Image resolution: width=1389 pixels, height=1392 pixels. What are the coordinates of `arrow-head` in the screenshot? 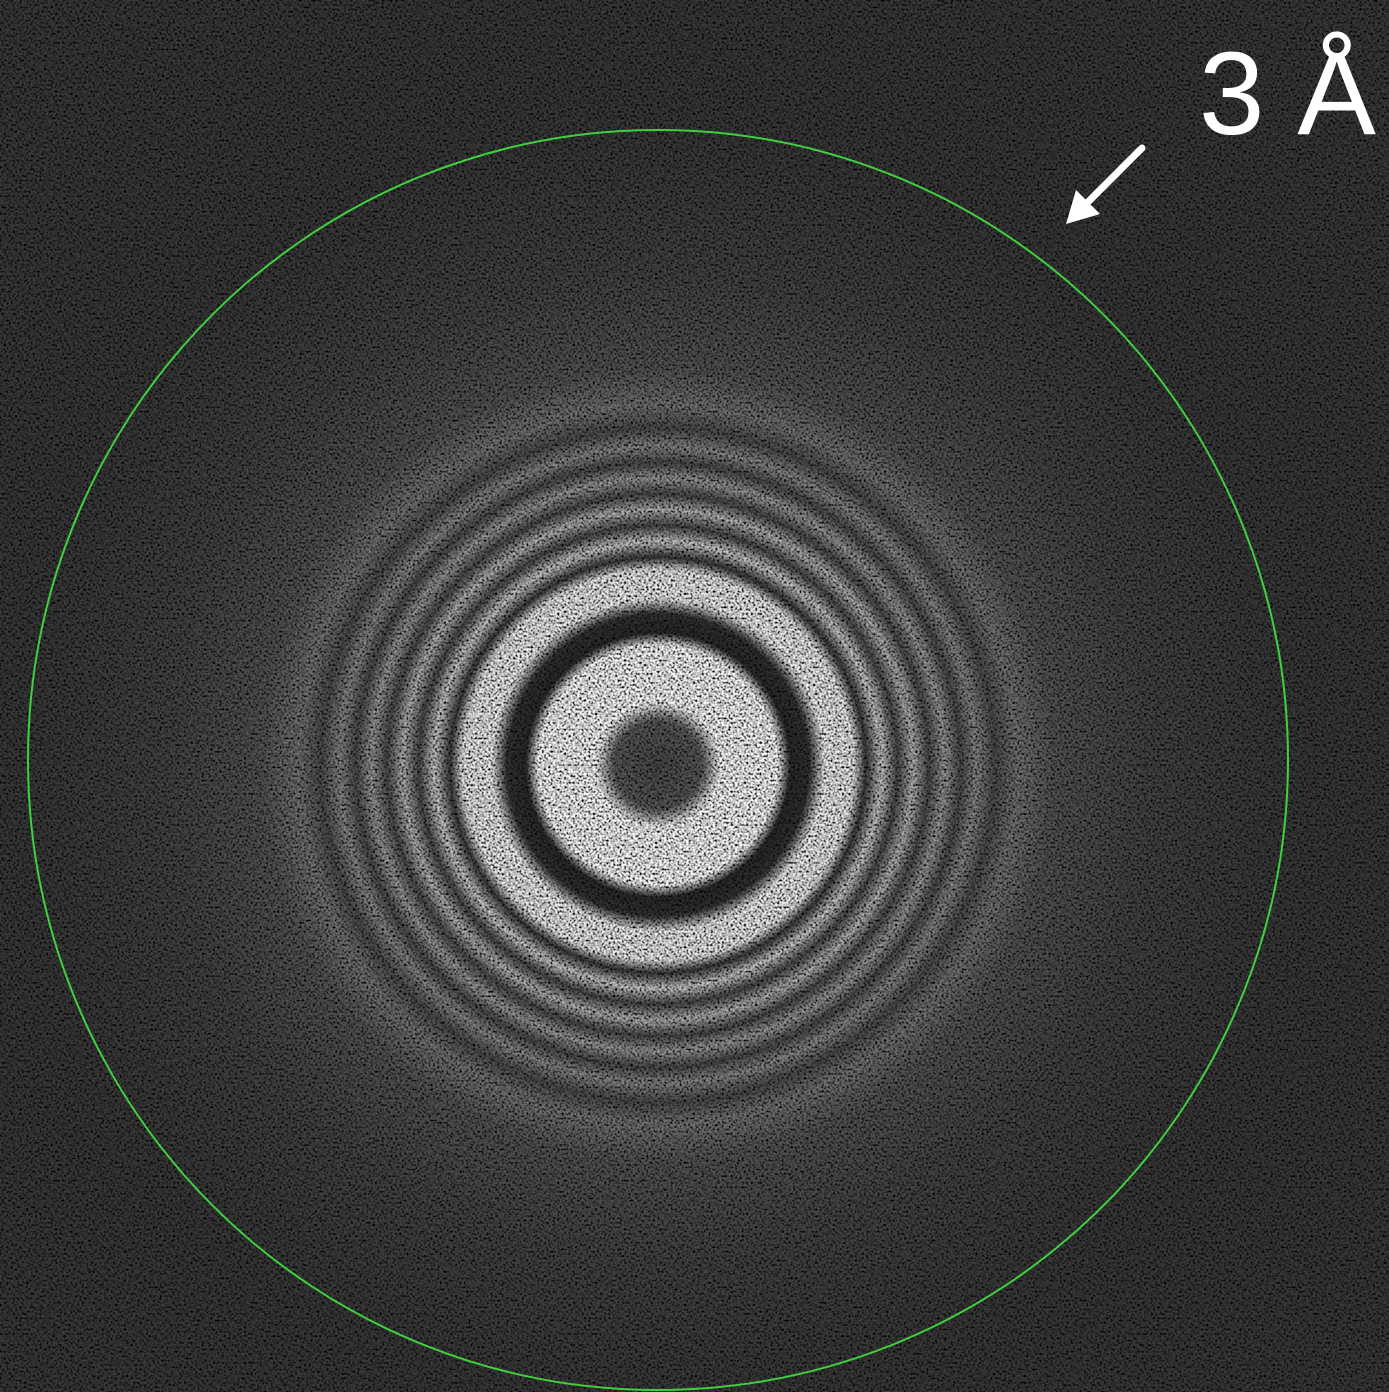 It's located at (1083, 207).